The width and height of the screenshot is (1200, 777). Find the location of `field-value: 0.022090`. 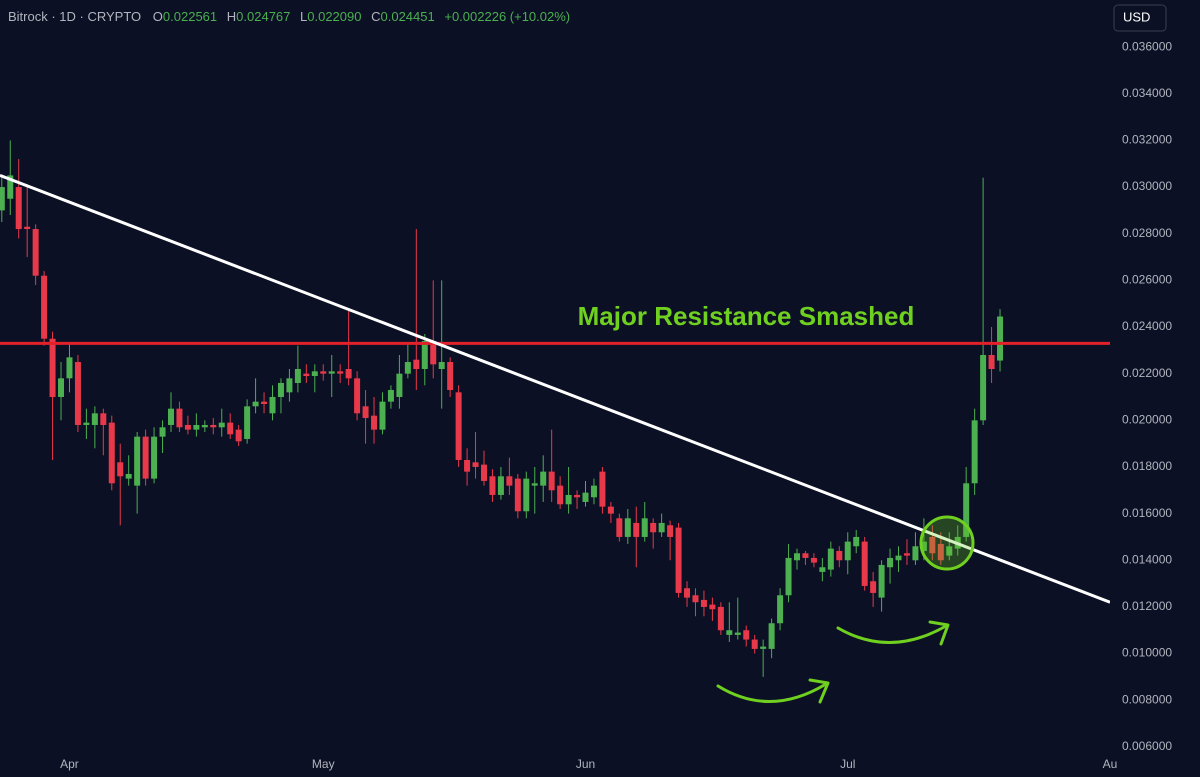

field-value: 0.022090 is located at coordinates (334, 16).